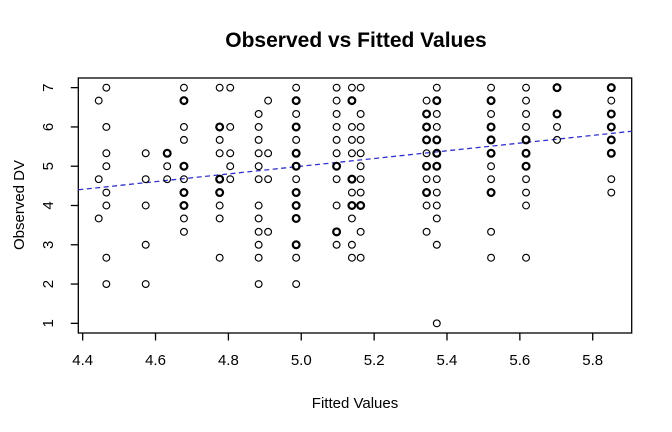 The height and width of the screenshot is (432, 672). What do you see at coordinates (355, 40) in the screenshot?
I see `chart-title: Observed vs Fitted Values` at bounding box center [355, 40].